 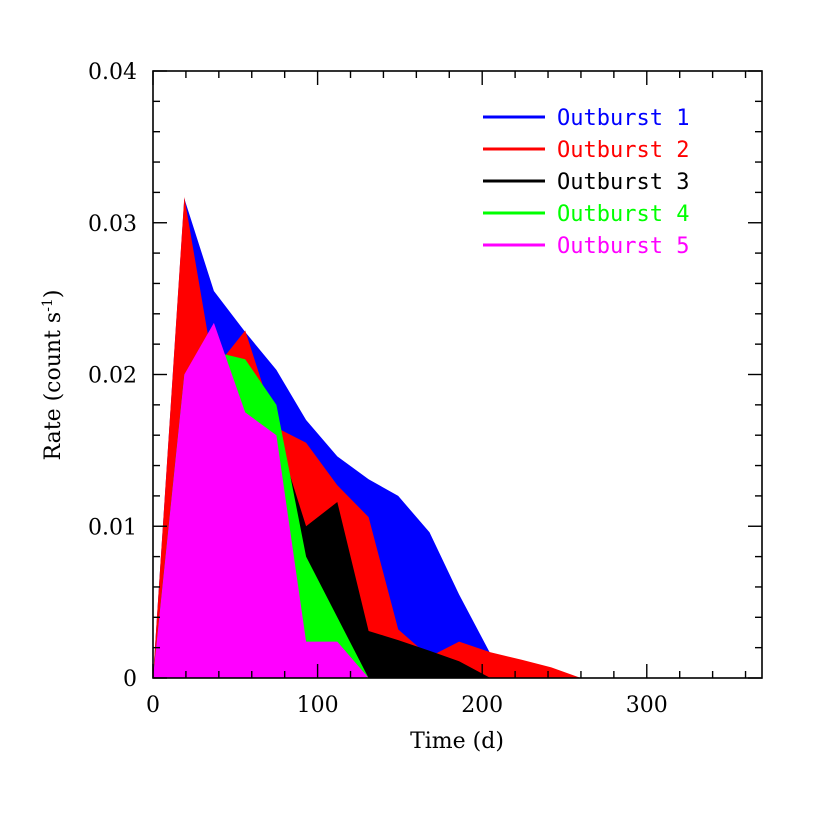 What do you see at coordinates (112, 224) in the screenshot?
I see `y-tick-label: 0.03` at bounding box center [112, 224].